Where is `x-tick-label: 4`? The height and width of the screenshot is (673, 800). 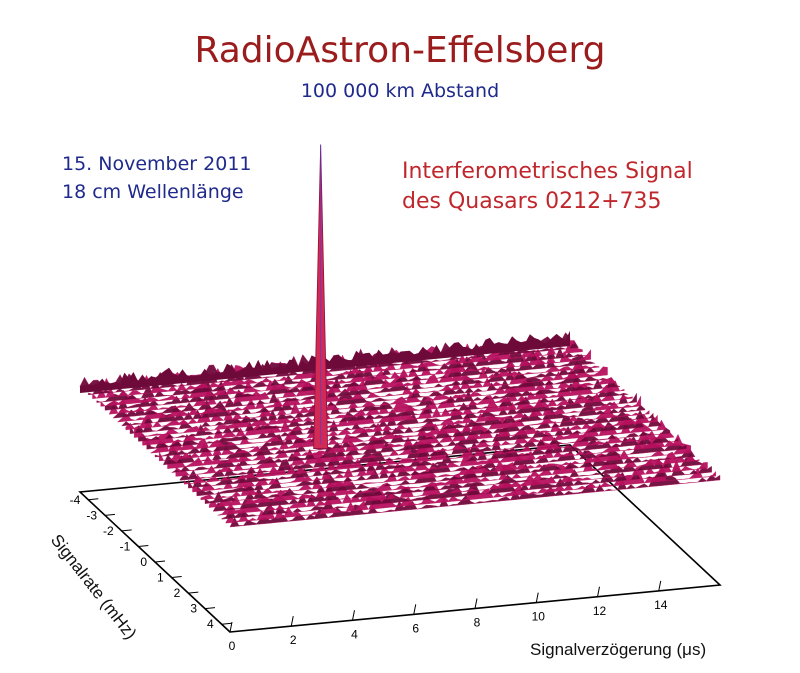
x-tick-label: 4 is located at coordinates (354, 634).